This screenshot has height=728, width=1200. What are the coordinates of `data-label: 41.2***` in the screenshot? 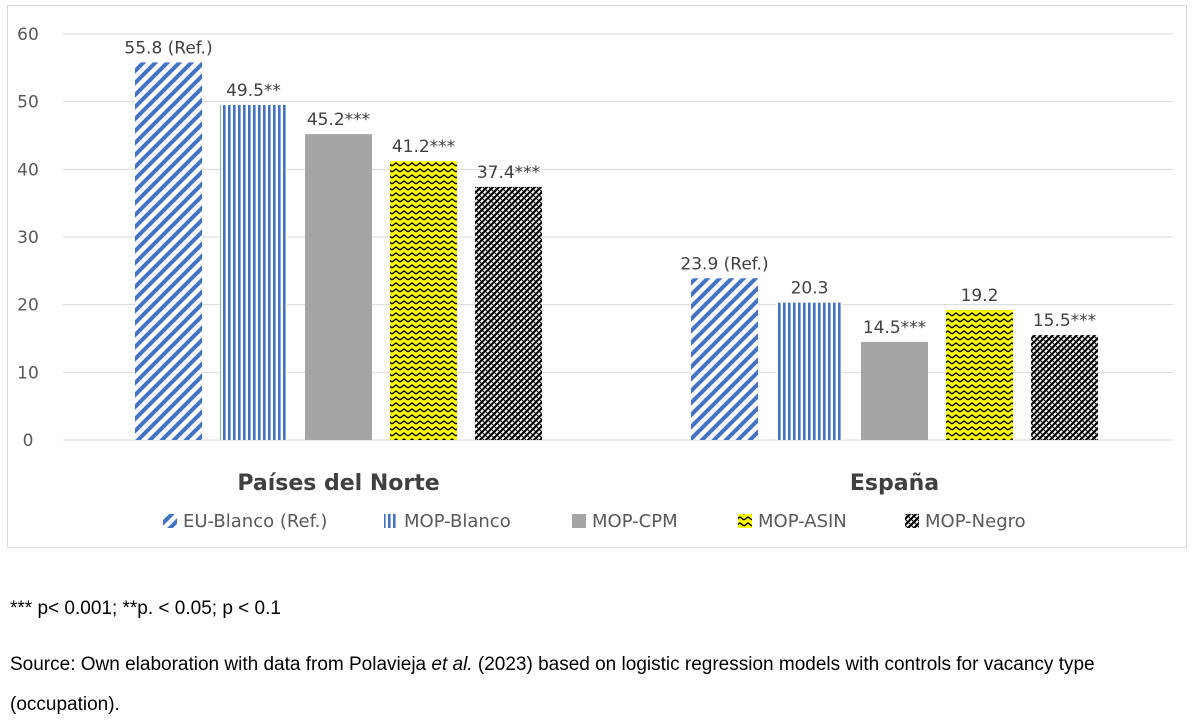 It's located at (423, 147).